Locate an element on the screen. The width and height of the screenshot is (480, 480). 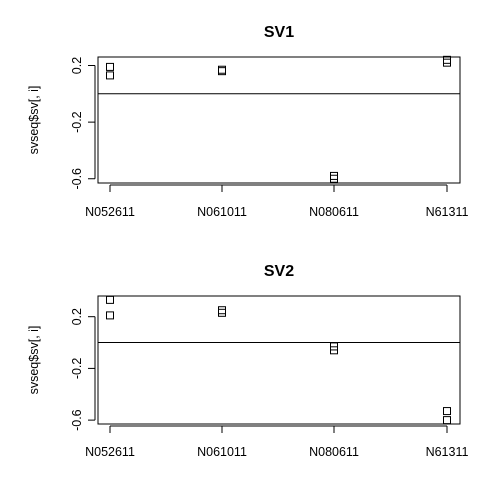
chart-title: SV1 is located at coordinates (279, 32).